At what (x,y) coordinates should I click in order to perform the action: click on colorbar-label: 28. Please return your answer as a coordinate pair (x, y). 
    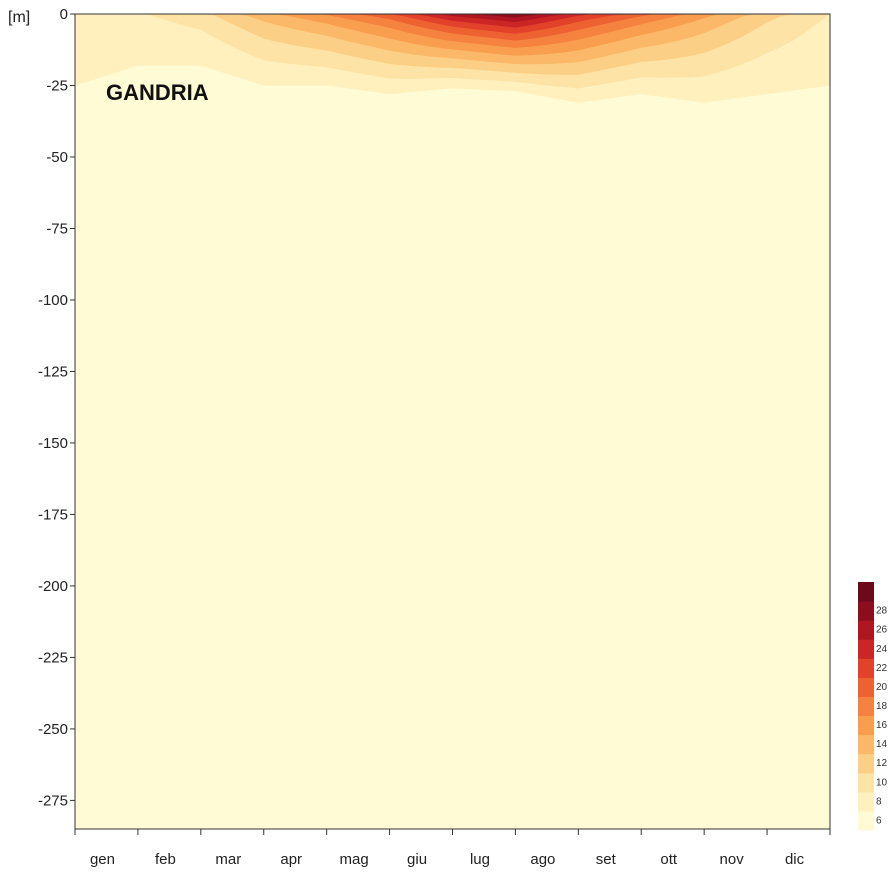
    Looking at the image, I should click on (882, 611).